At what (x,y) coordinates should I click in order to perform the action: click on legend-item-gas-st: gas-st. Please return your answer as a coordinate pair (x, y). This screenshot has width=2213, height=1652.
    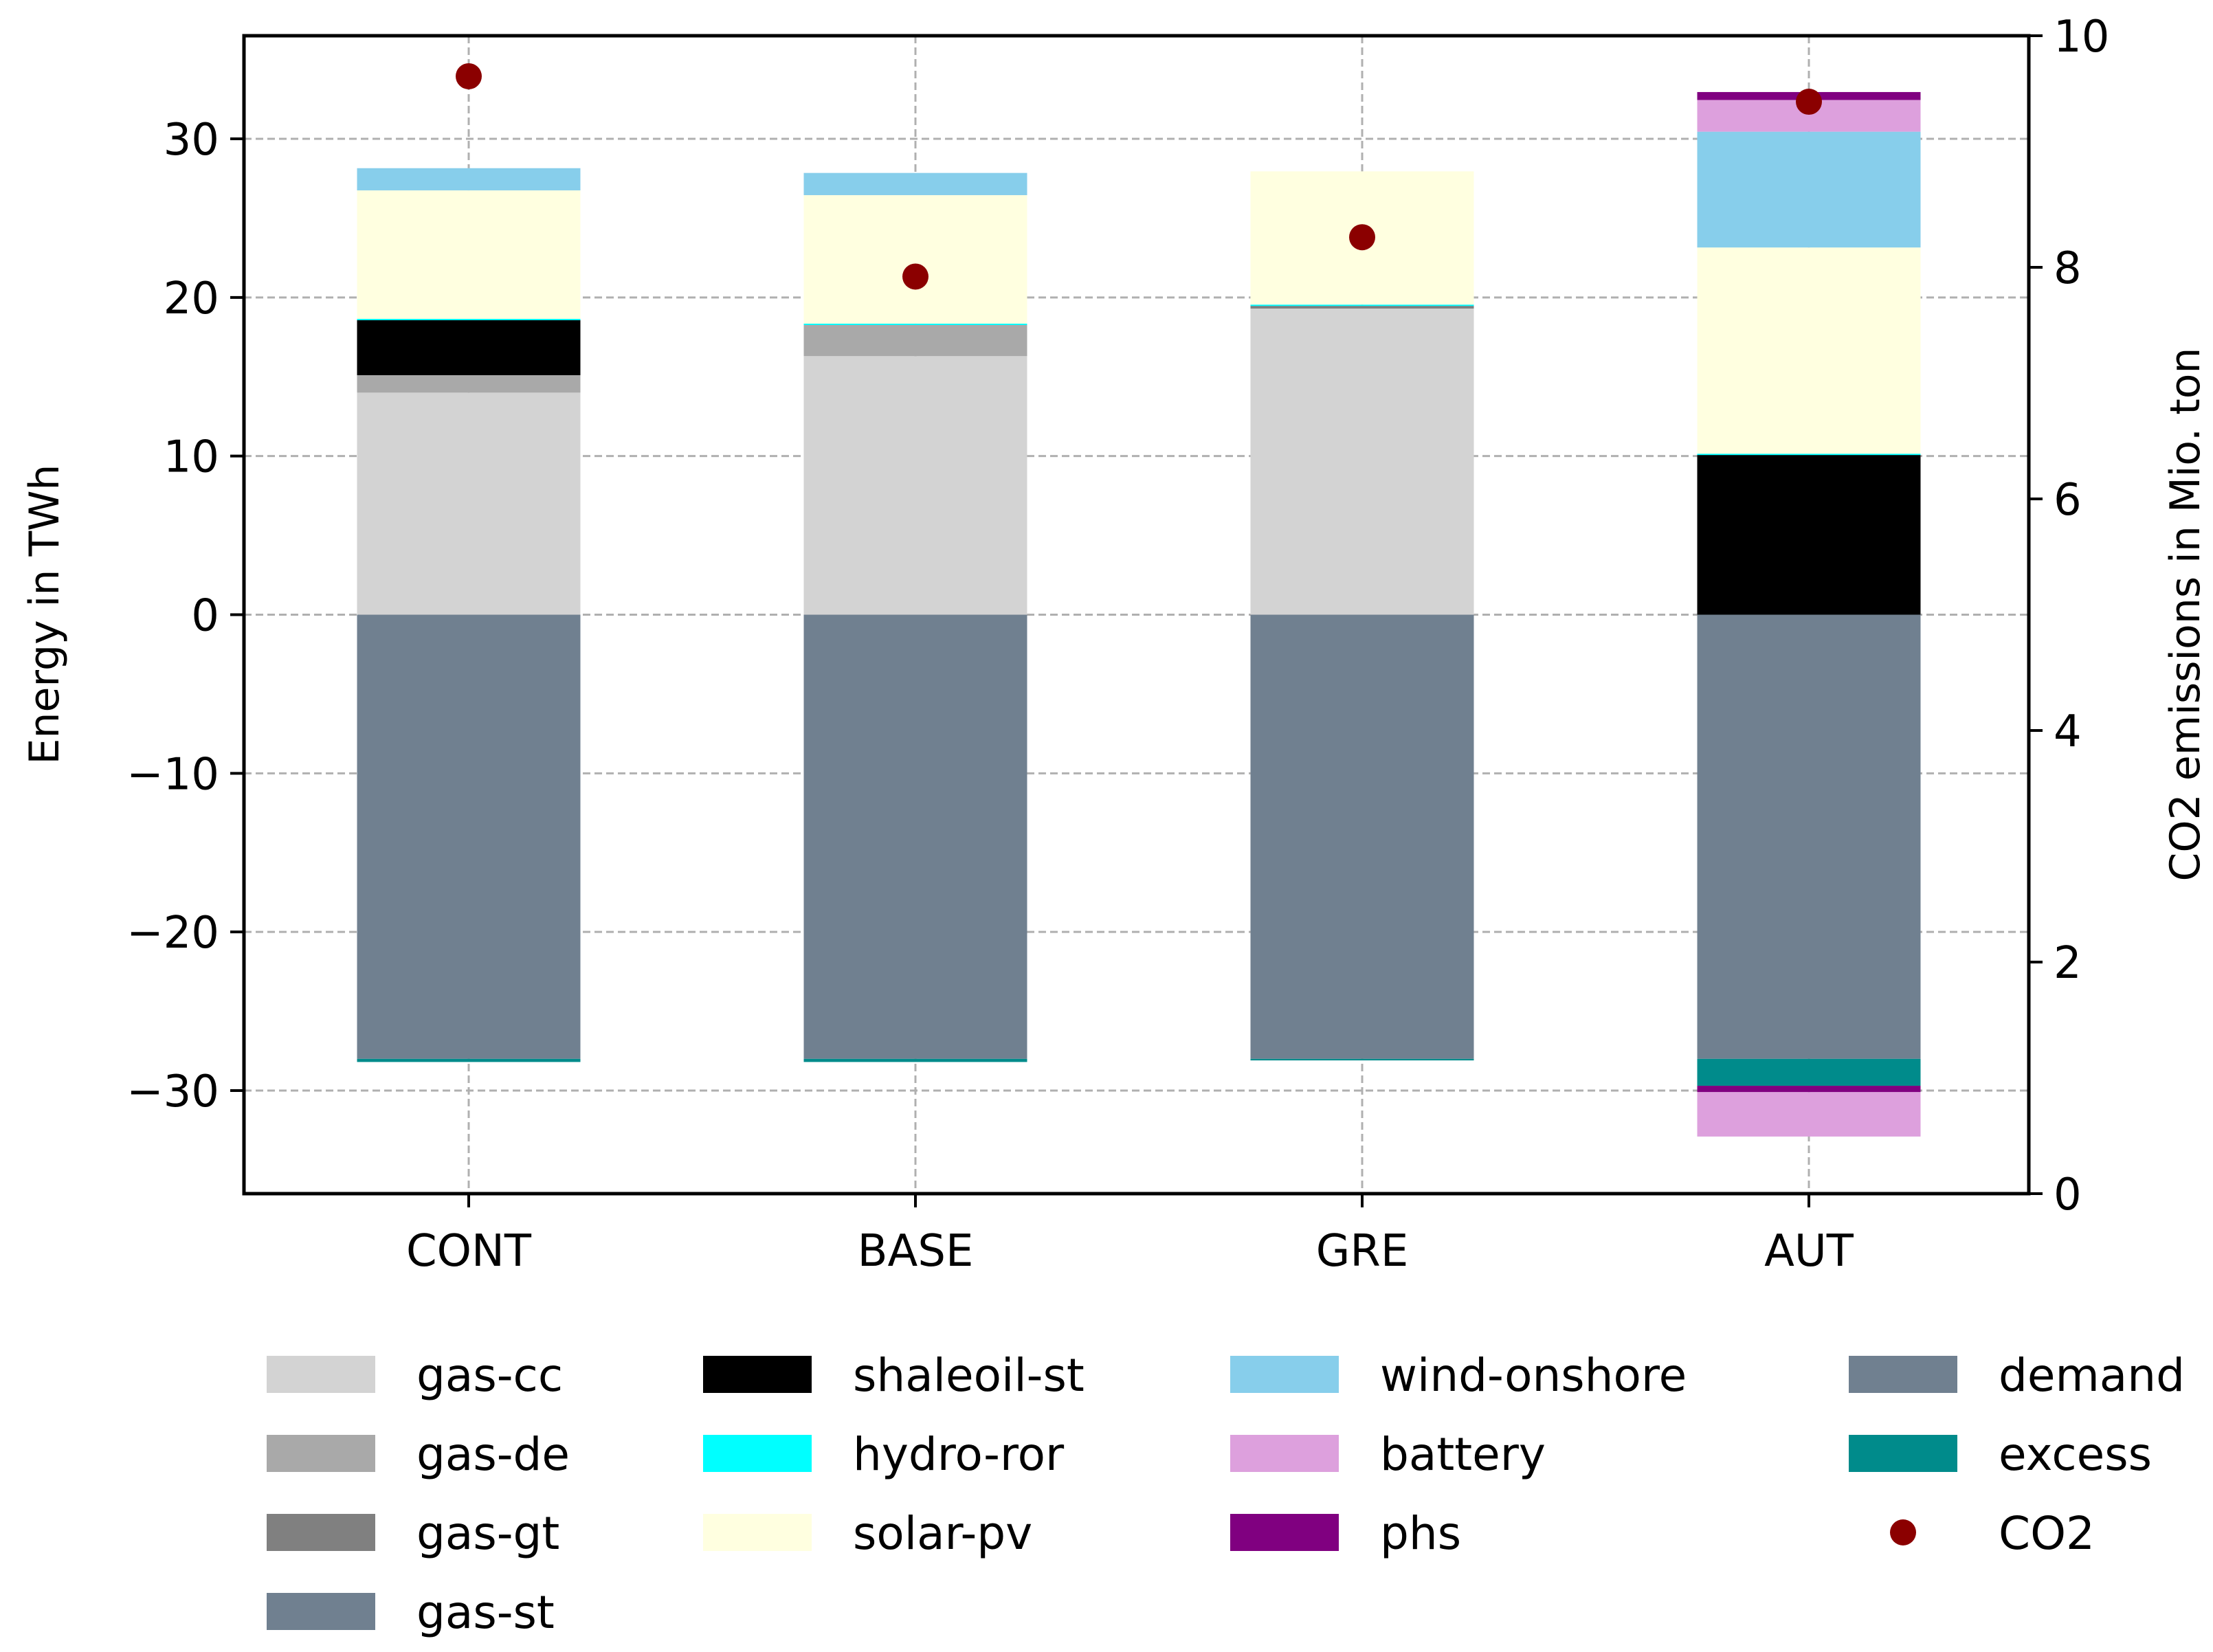
    Looking at the image, I should click on (411, 1612).